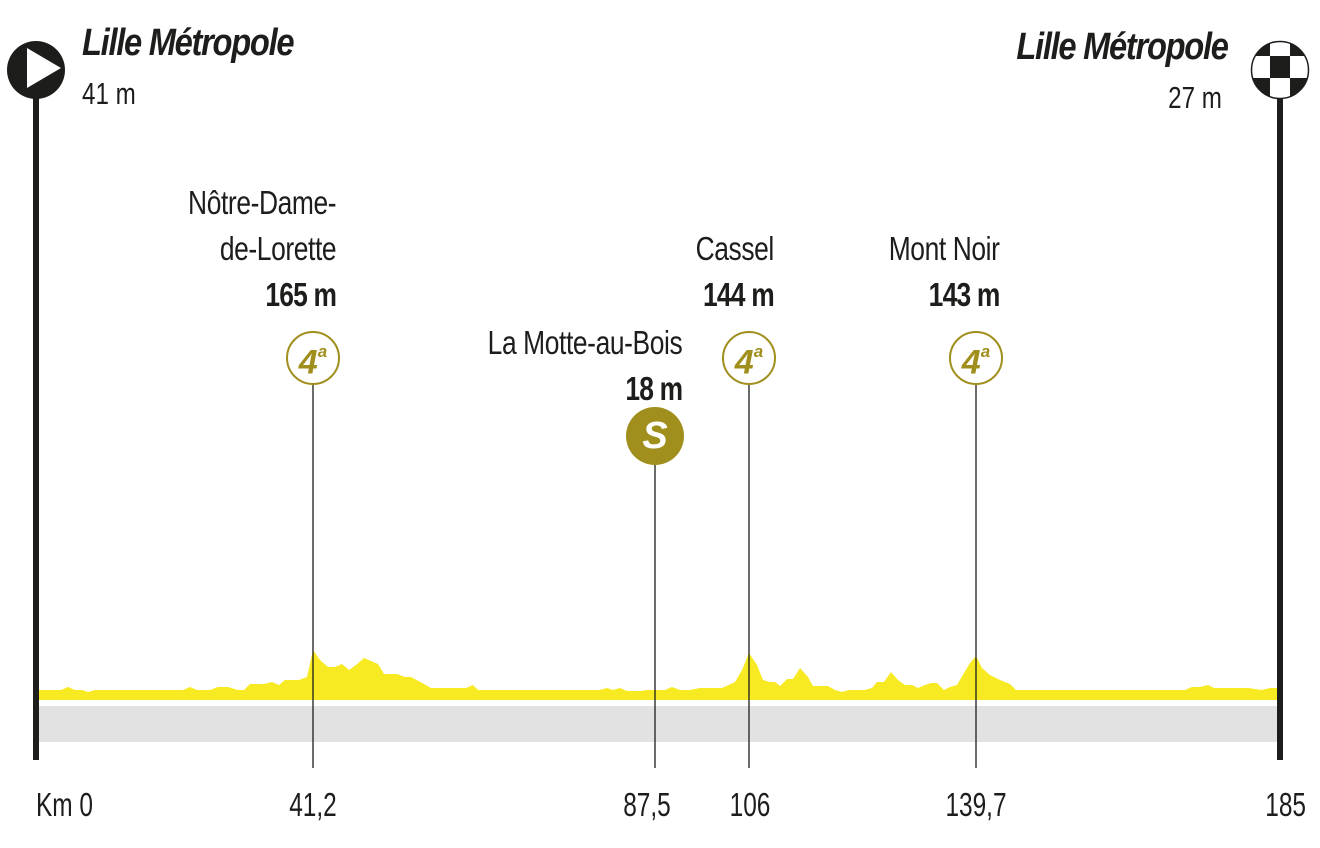 This screenshot has height=848, width=1320. I want to click on finish-city-name: Lille Métropole, so click(1123, 47).